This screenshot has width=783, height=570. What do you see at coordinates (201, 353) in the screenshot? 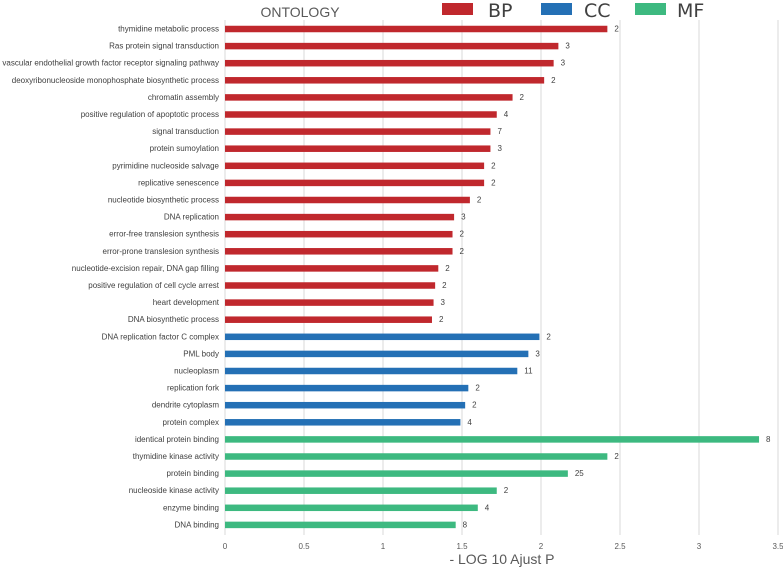
I see `category-label: PML body` at bounding box center [201, 353].